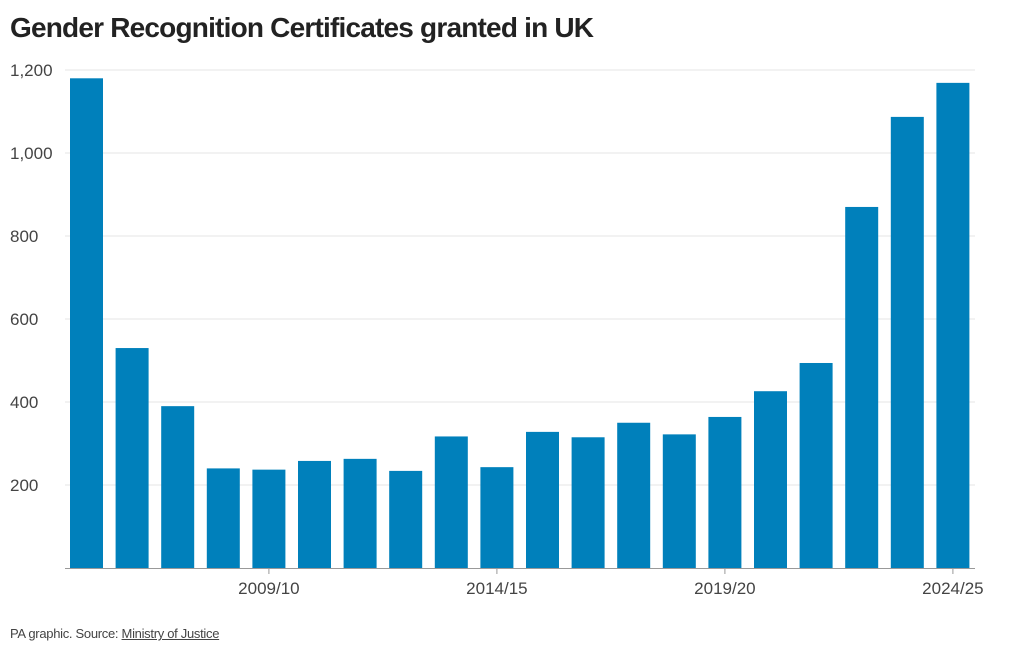  Describe the element at coordinates (268, 588) in the screenshot. I see `x-tick-label: 2009/10` at that location.